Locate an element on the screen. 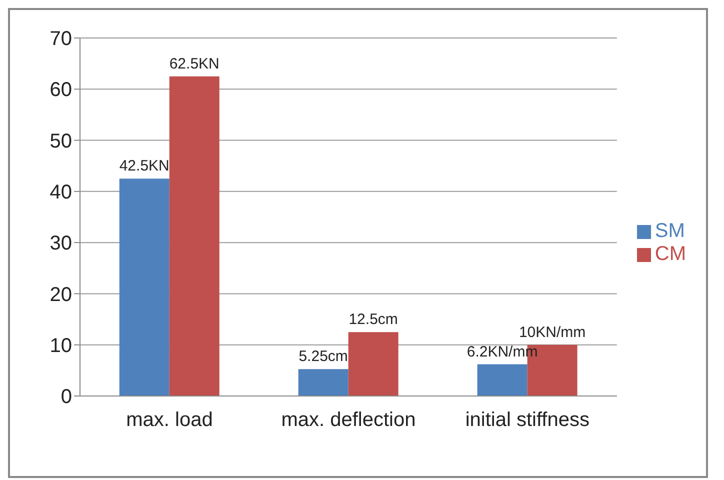 The width and height of the screenshot is (724, 480). x-tick-label: initial stiffness is located at coordinates (527, 420).